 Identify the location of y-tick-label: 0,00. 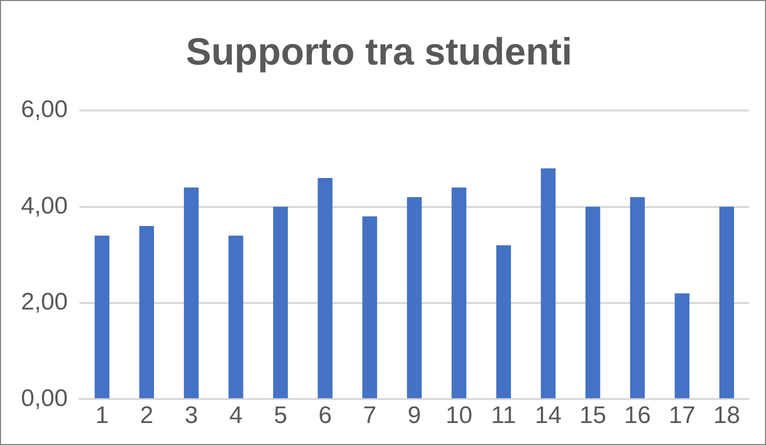
(44, 398).